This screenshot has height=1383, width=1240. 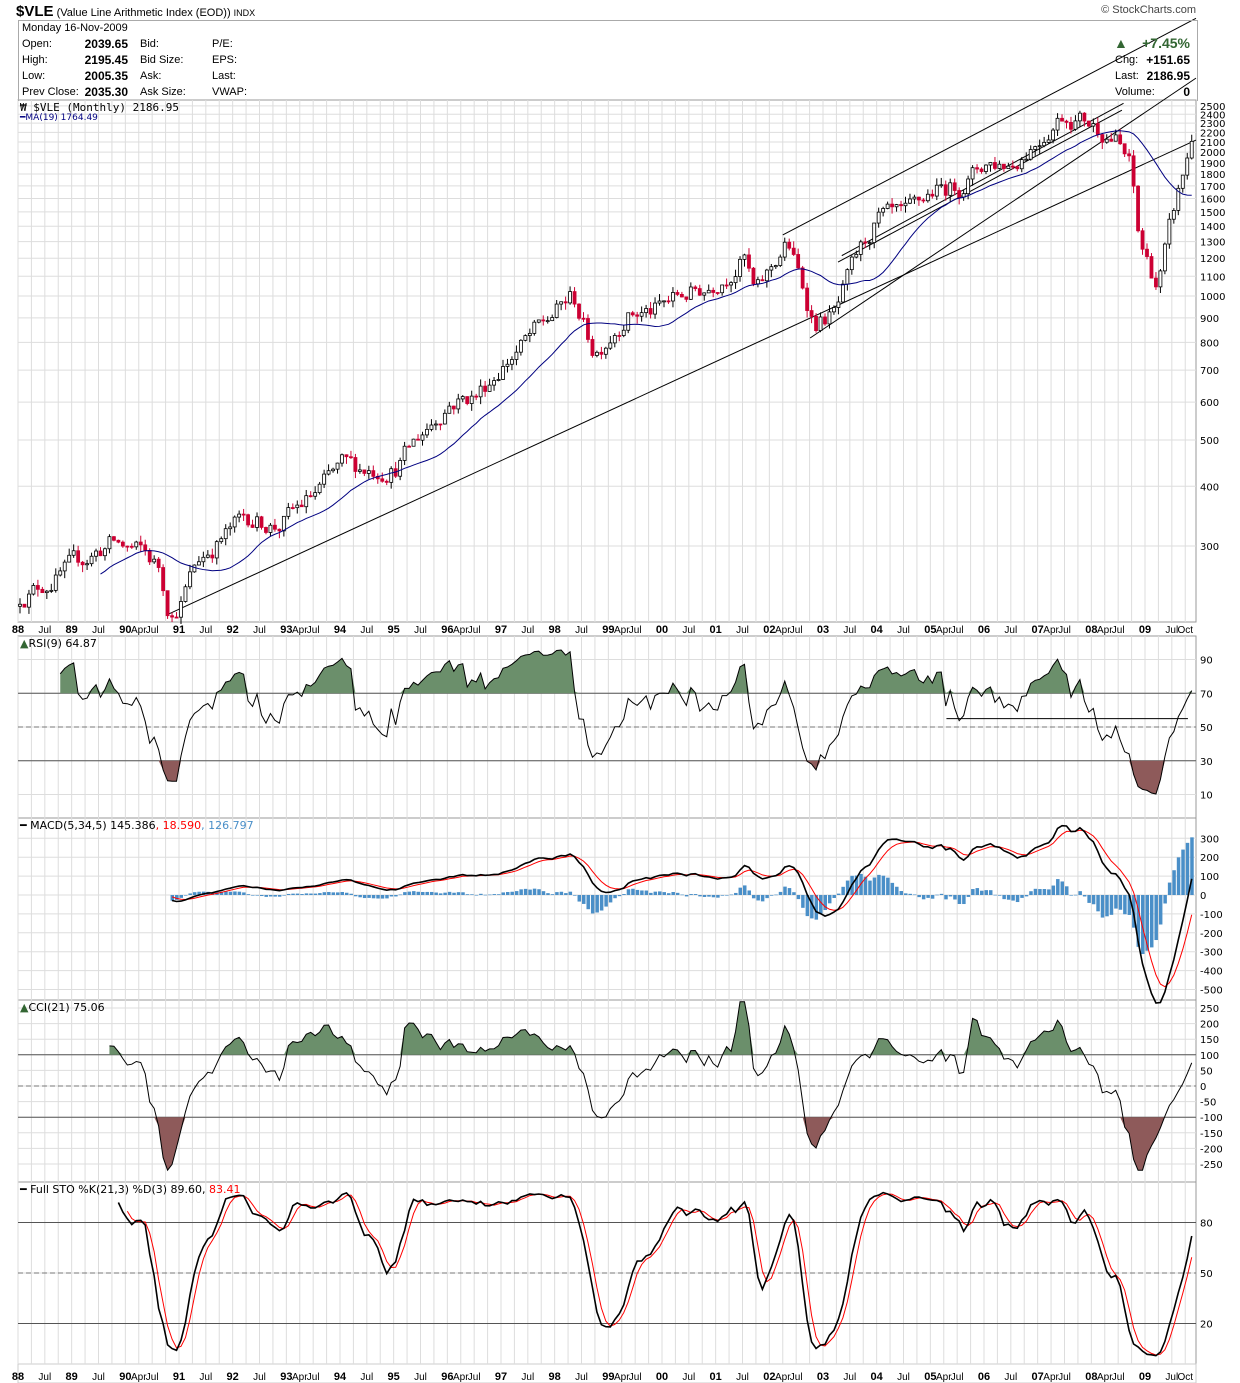 What do you see at coordinates (1211, 991) in the screenshot?
I see `macd-tick-label: -500` at bounding box center [1211, 991].